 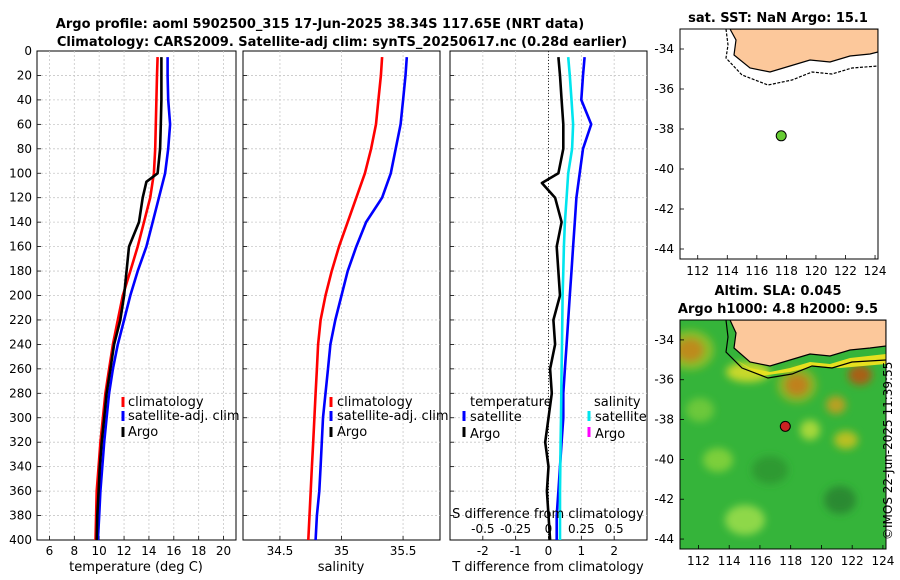 I want to click on depth-tick-label: 340, so click(x=20, y=467).